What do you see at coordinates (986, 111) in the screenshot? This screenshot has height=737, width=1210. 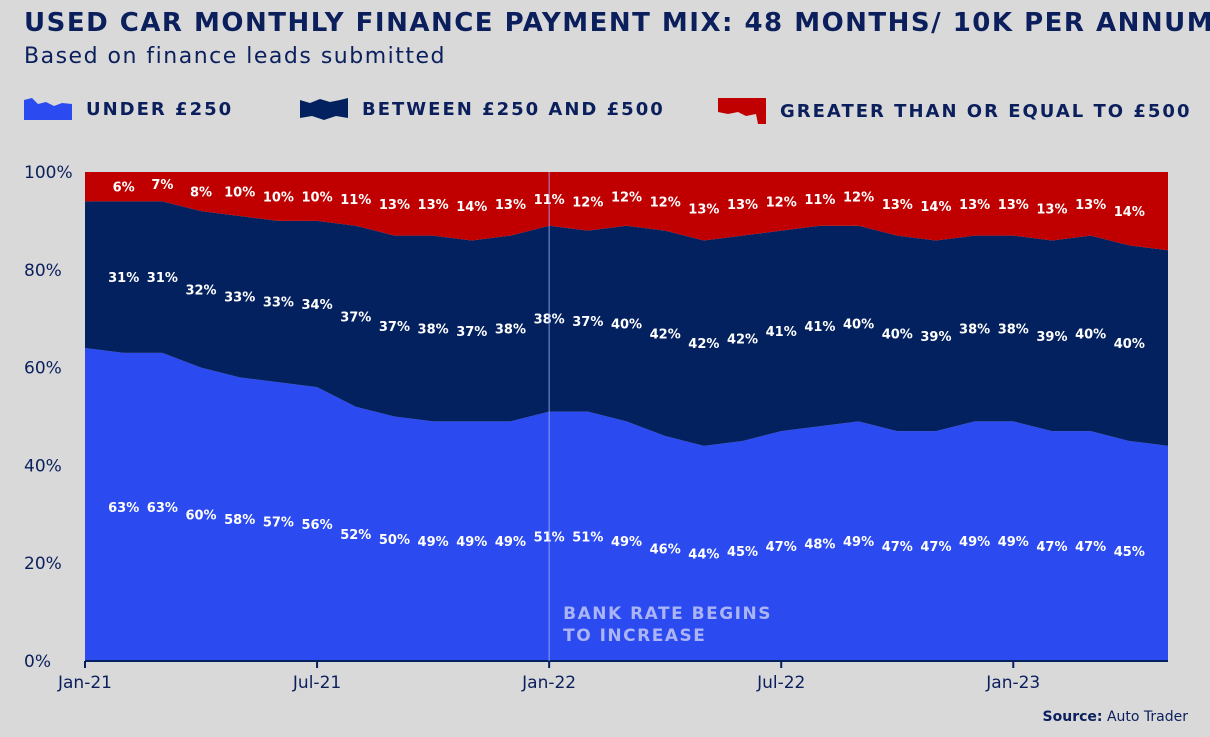 I see `legend-label-greater: GREATER THAN OR EQUAL TO £500` at bounding box center [986, 111].